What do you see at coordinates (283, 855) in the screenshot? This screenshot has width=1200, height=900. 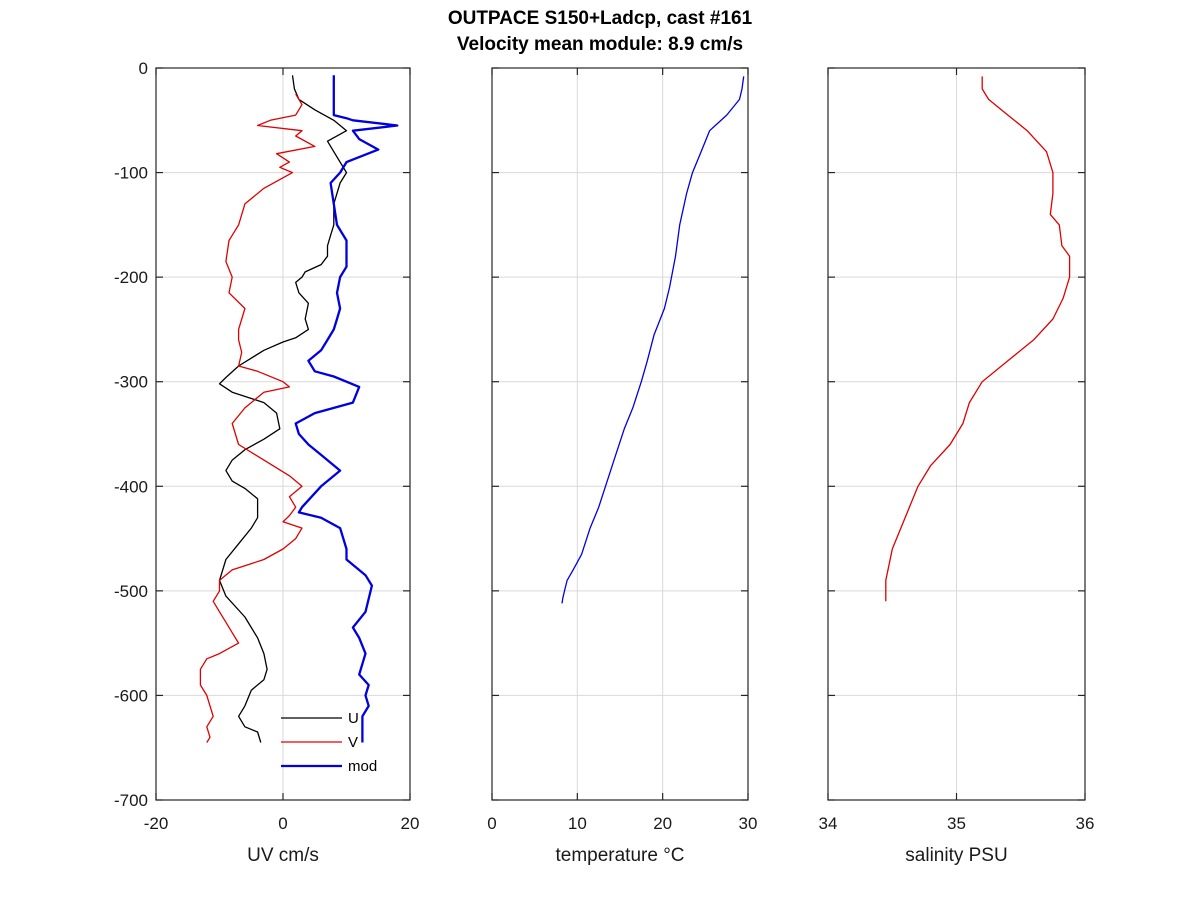 I see `uv-x-axis-label: UV cm/s` at bounding box center [283, 855].